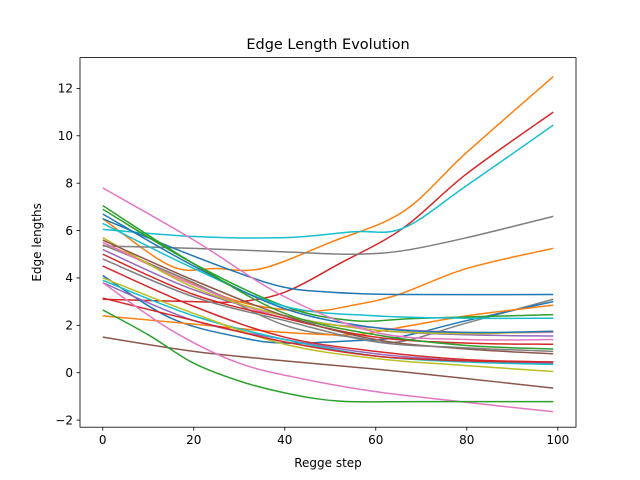 This screenshot has width=640, height=480. What do you see at coordinates (69, 183) in the screenshot?
I see `y-tick-label: 8` at bounding box center [69, 183].